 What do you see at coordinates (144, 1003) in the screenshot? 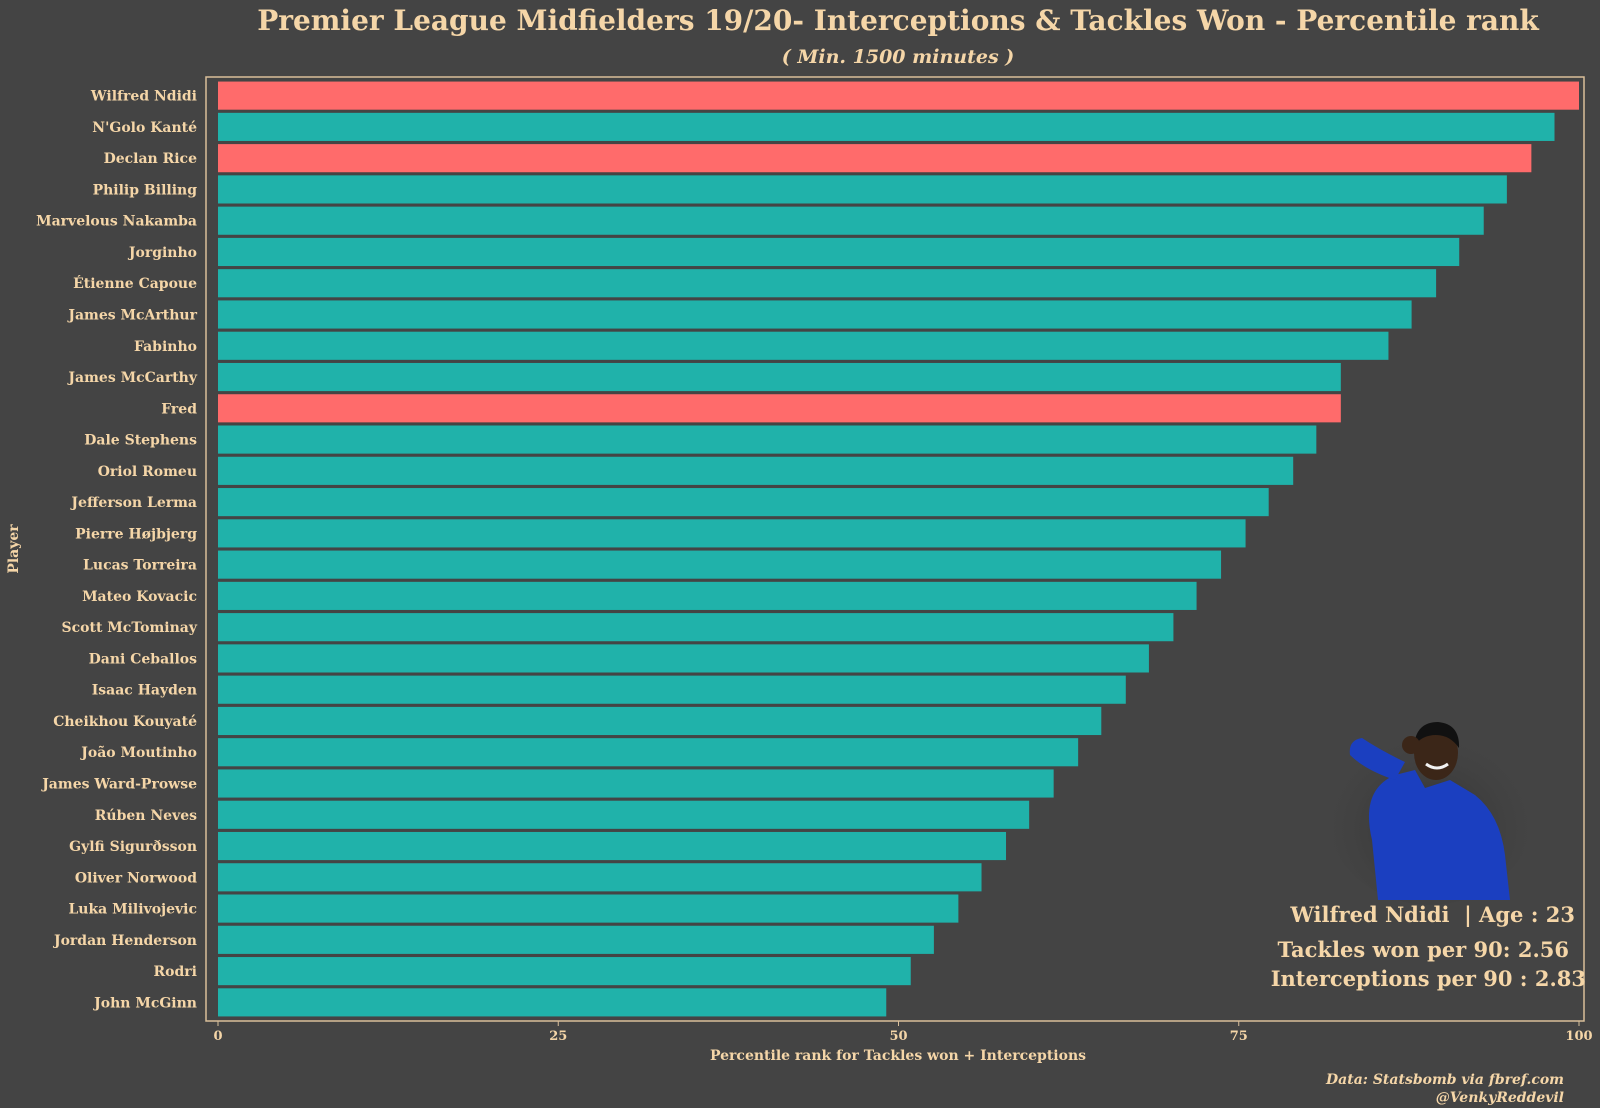
I see `y-tick-label: John McGinn` at bounding box center [144, 1003].